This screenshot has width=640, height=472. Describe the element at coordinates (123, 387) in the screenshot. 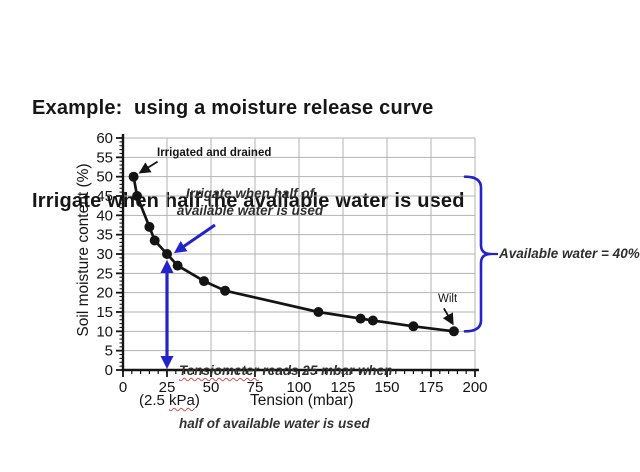

I see `x-tick-label: 0` at that location.